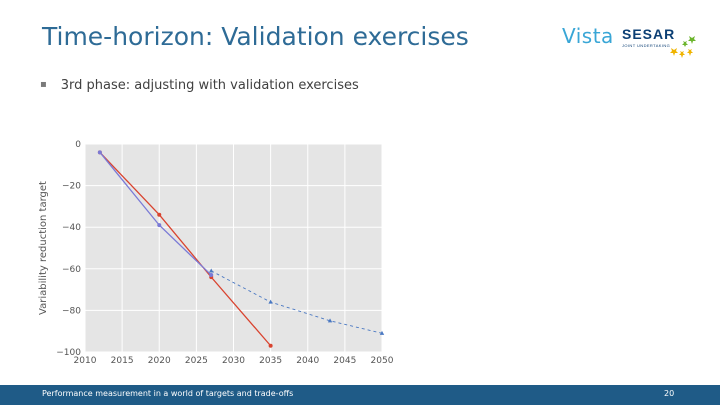  Describe the element at coordinates (68, 353) in the screenshot. I see `y-tick-label: −100` at that location.